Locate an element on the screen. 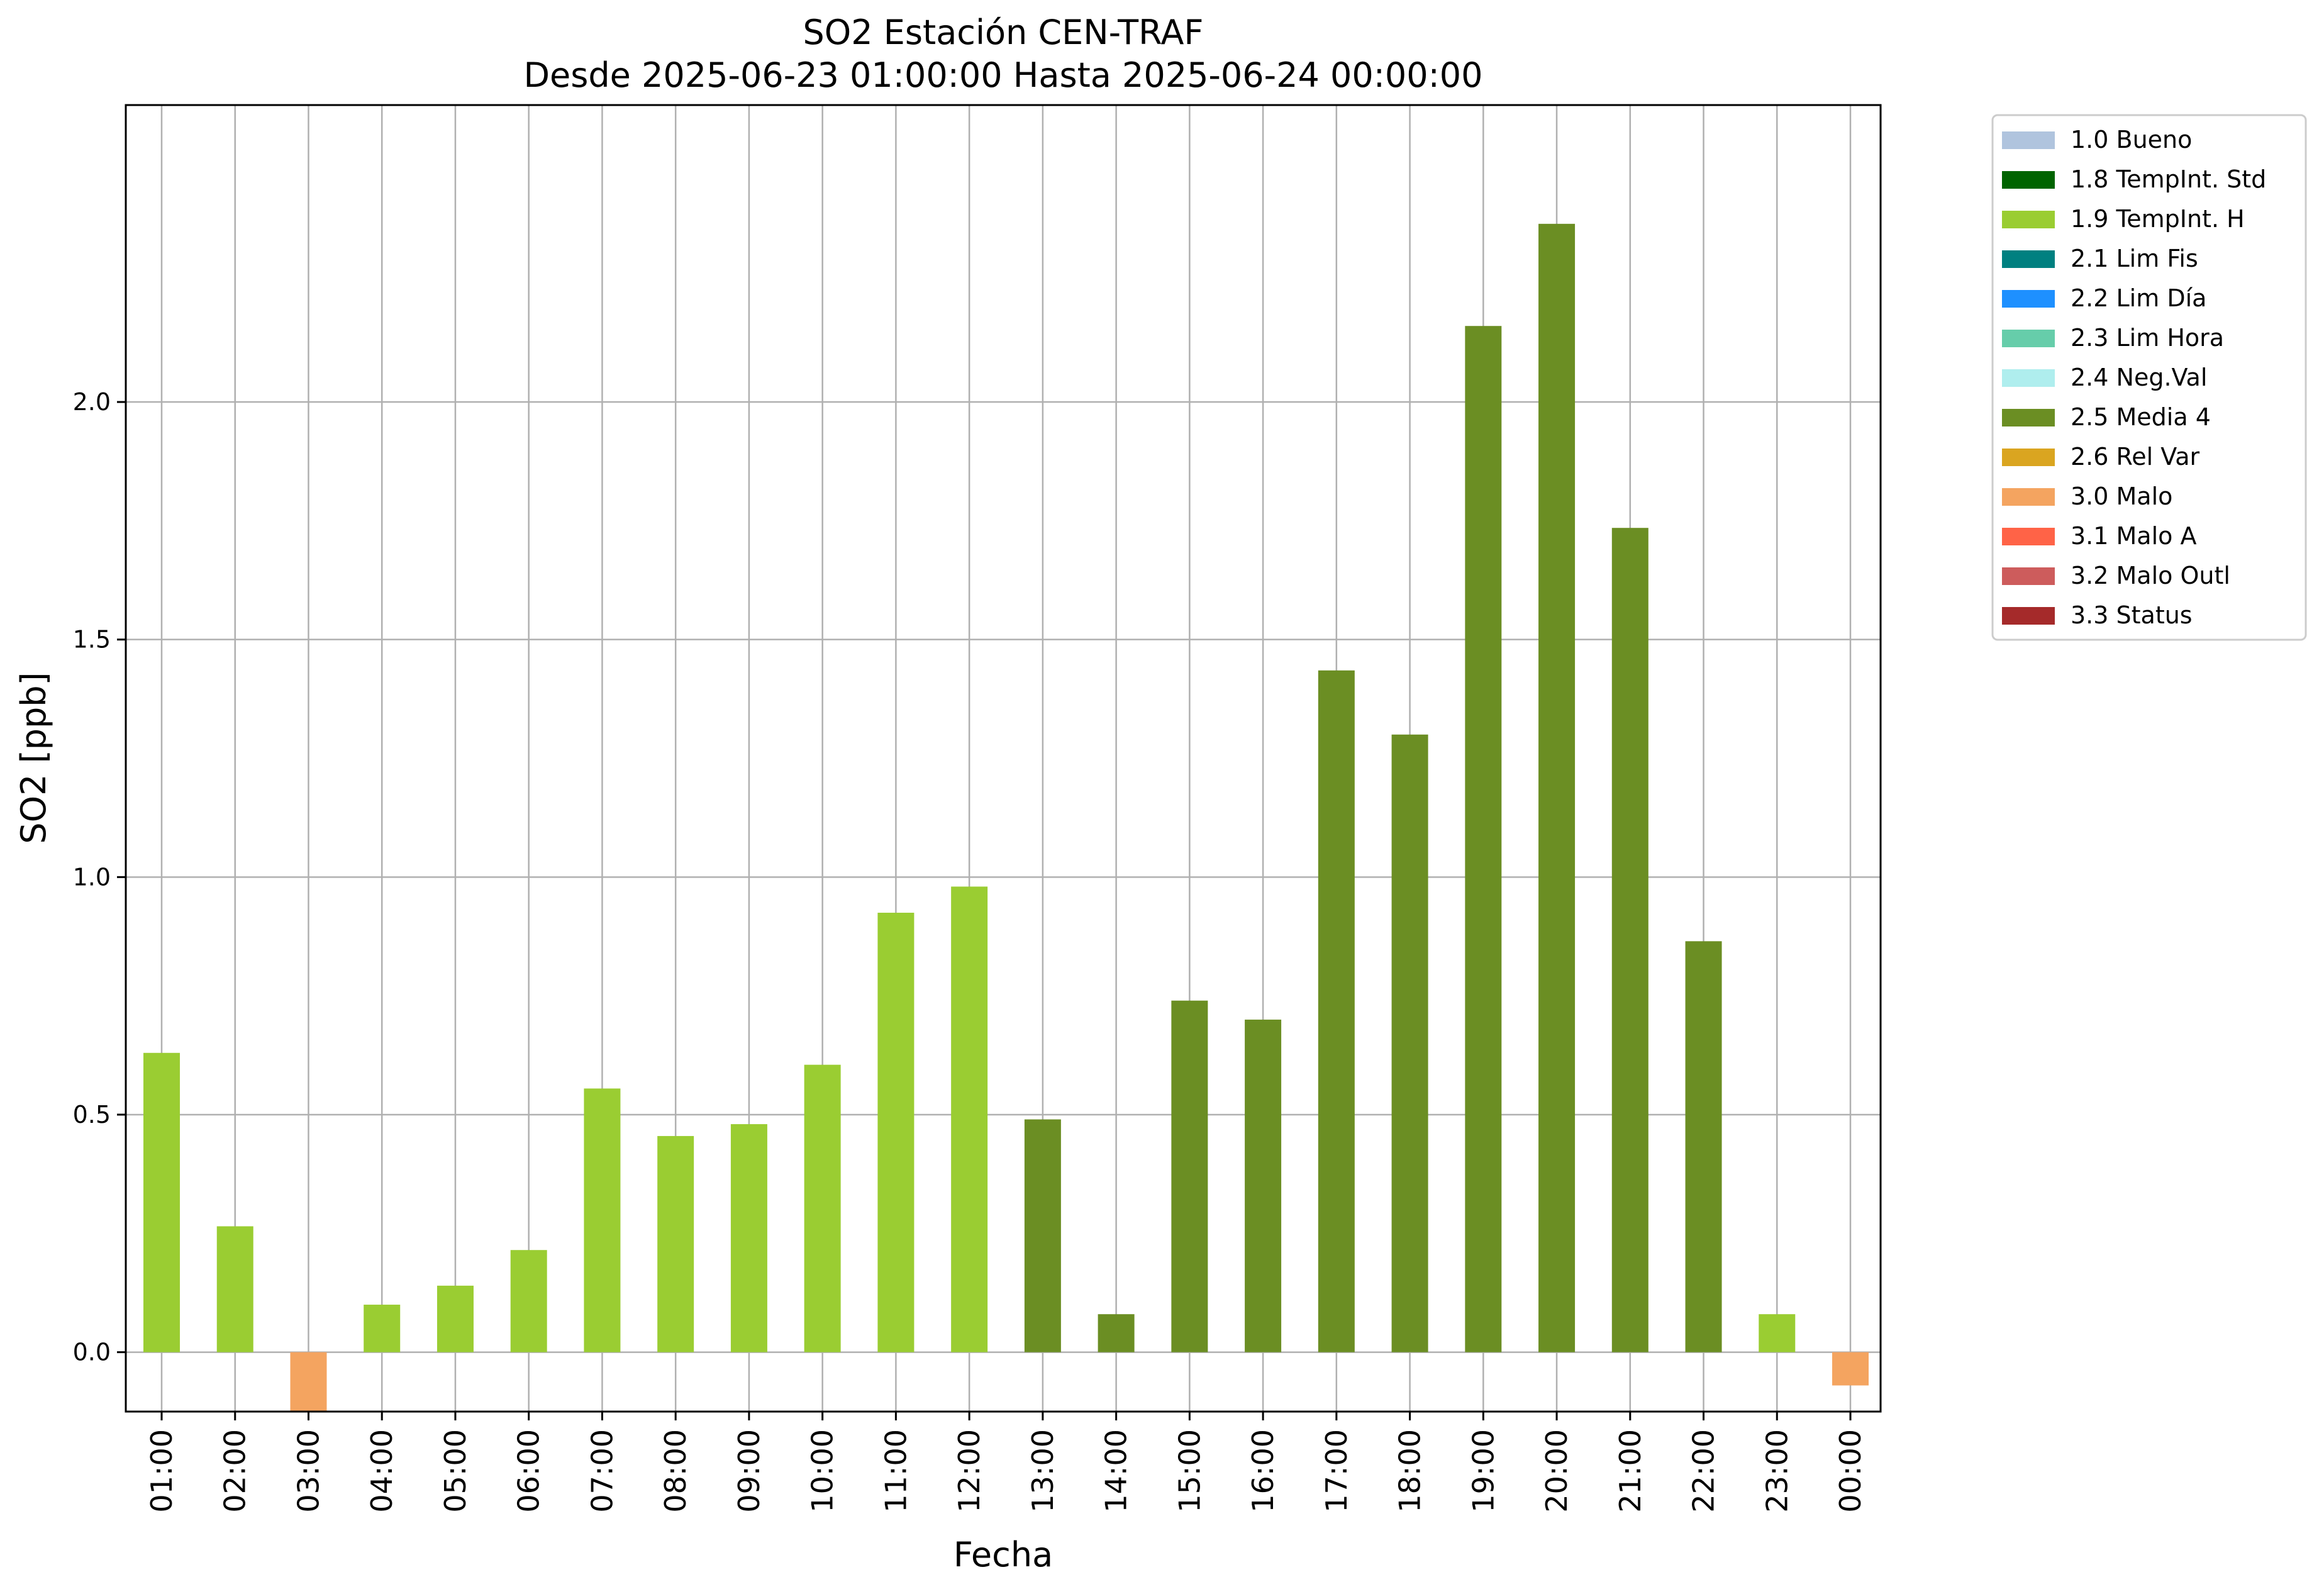 The image size is (2324, 1594). x-tick-label: 09:00 is located at coordinates (749, 1471).